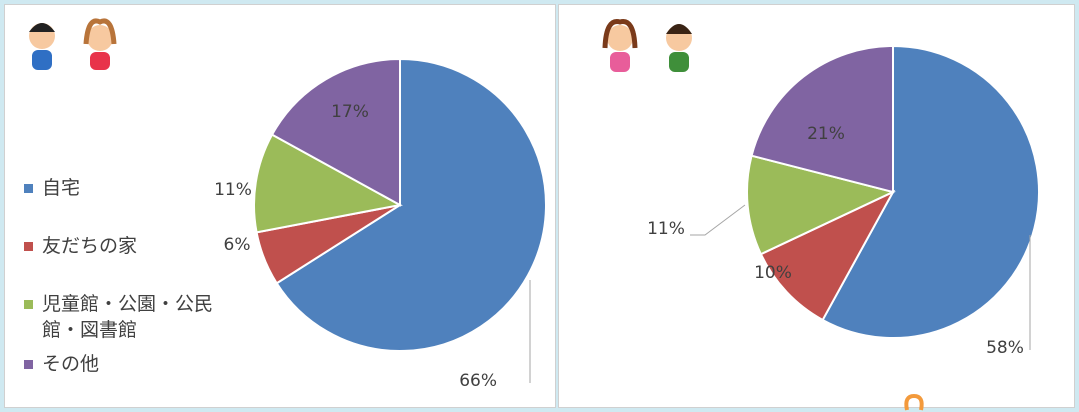 The image size is (1079, 412). What do you see at coordinates (124, 364) in the screenshot?
I see `legend-item: その他` at bounding box center [124, 364].